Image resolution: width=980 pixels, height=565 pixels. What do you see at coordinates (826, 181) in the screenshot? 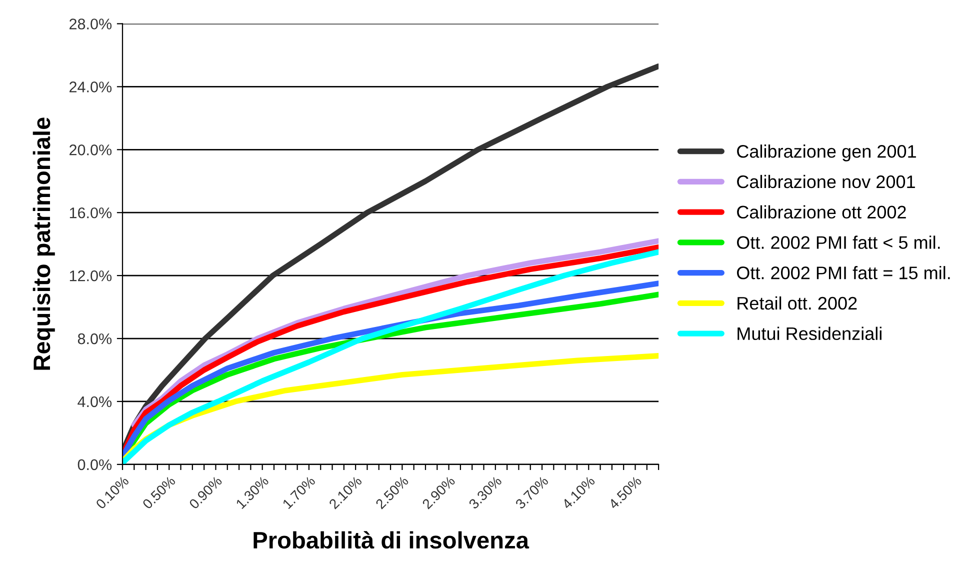
I see `legend-label: Calibrazione nov 2001` at bounding box center [826, 181].